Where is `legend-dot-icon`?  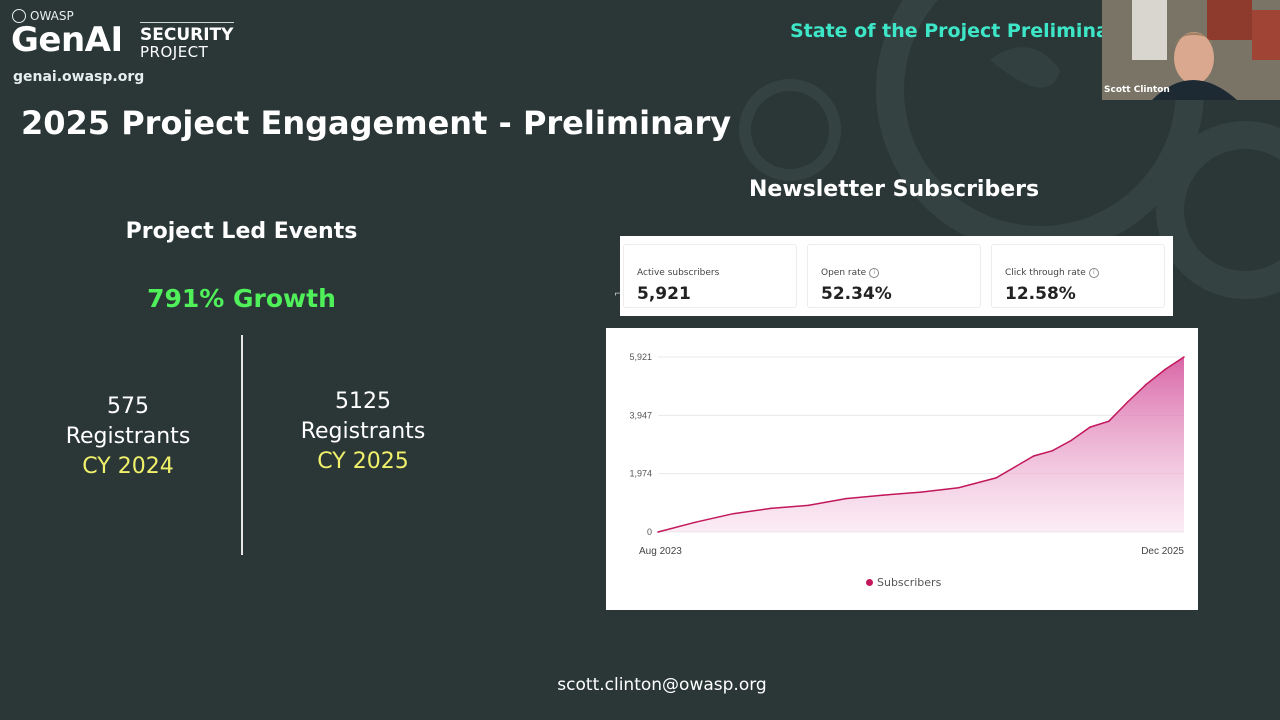 legend-dot-icon is located at coordinates (869, 582).